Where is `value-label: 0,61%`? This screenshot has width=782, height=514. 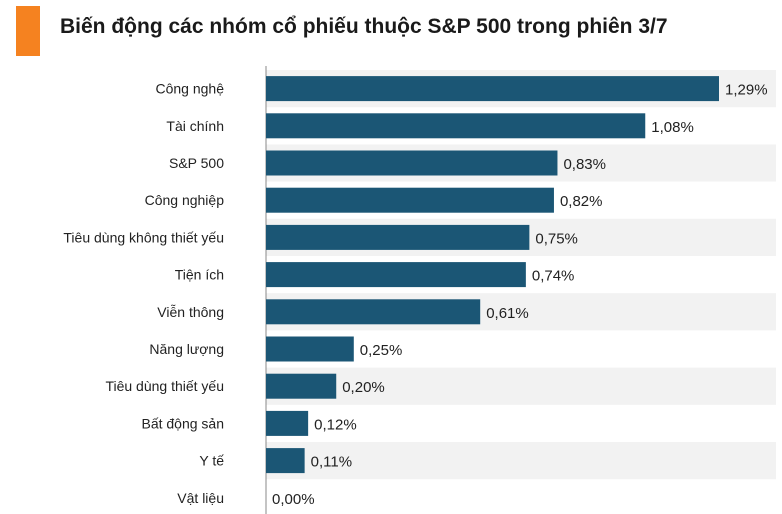
value-label: 0,61% is located at coordinates (507, 313).